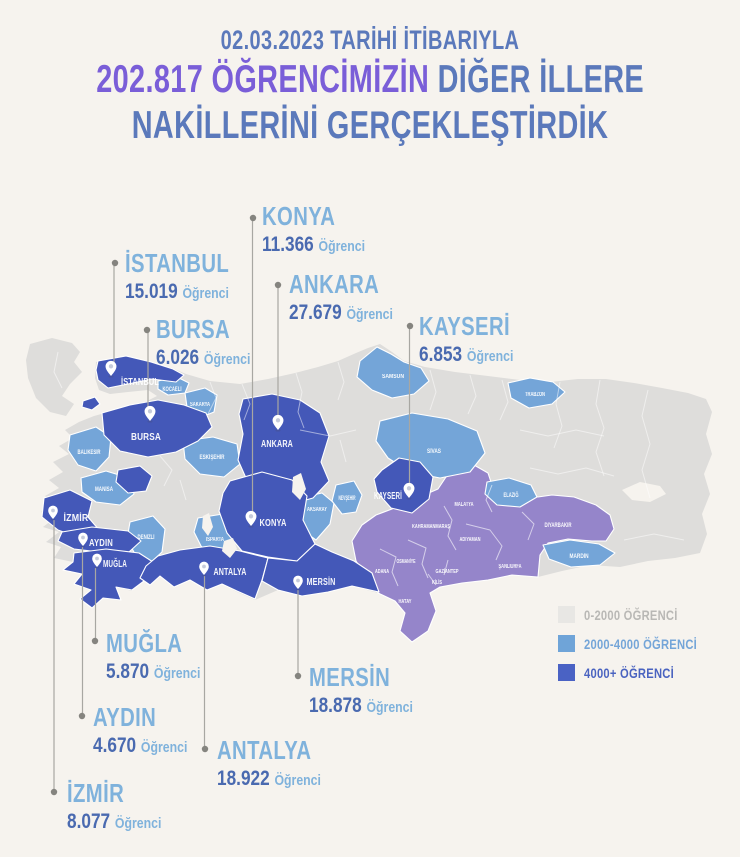 This screenshot has width=740, height=857. I want to click on callout-ankara: ANKARA 27.679 Öğrenci, so click(352, 297).